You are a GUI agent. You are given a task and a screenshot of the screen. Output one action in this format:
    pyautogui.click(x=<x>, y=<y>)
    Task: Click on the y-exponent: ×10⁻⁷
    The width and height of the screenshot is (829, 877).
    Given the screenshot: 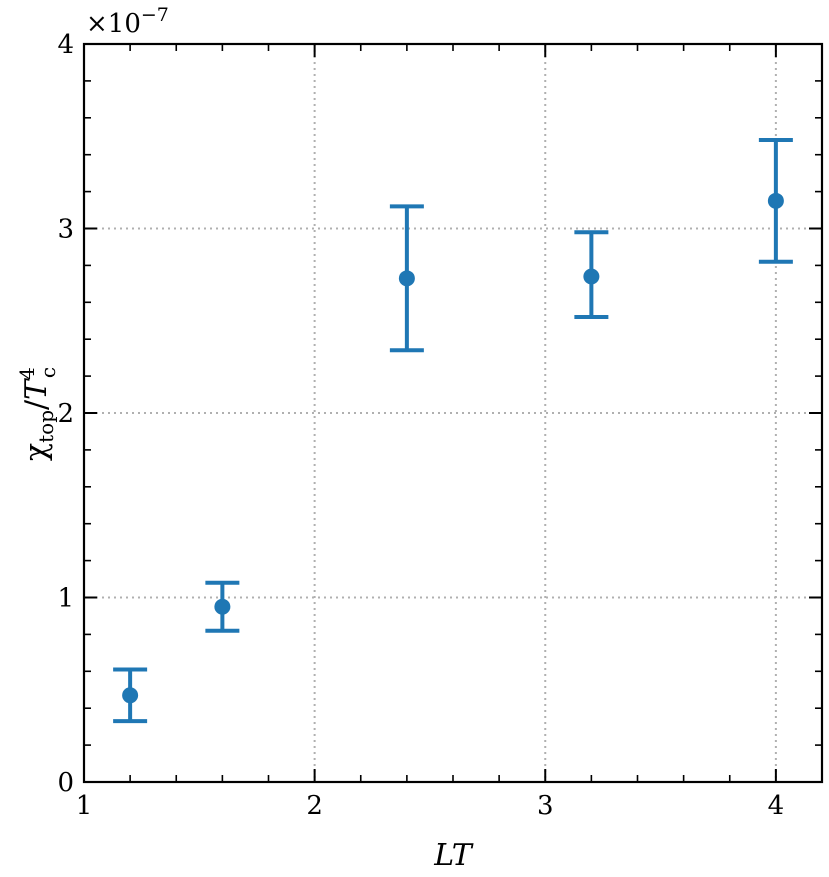 What is the action you would take?
    pyautogui.click(x=127, y=21)
    